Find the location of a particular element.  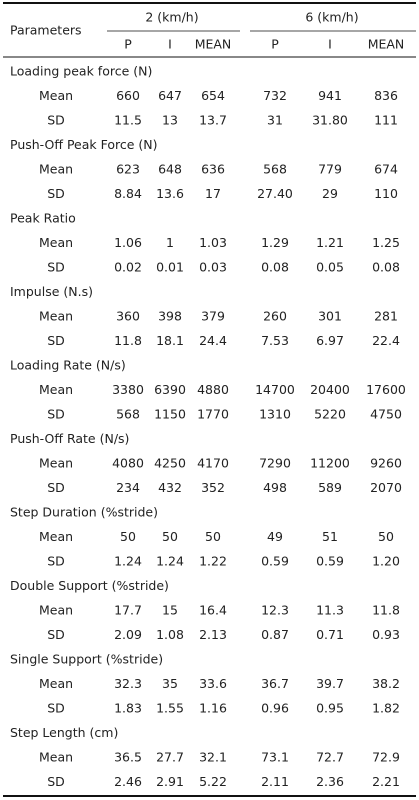

cell-value: 2.91 is located at coordinates (170, 781).